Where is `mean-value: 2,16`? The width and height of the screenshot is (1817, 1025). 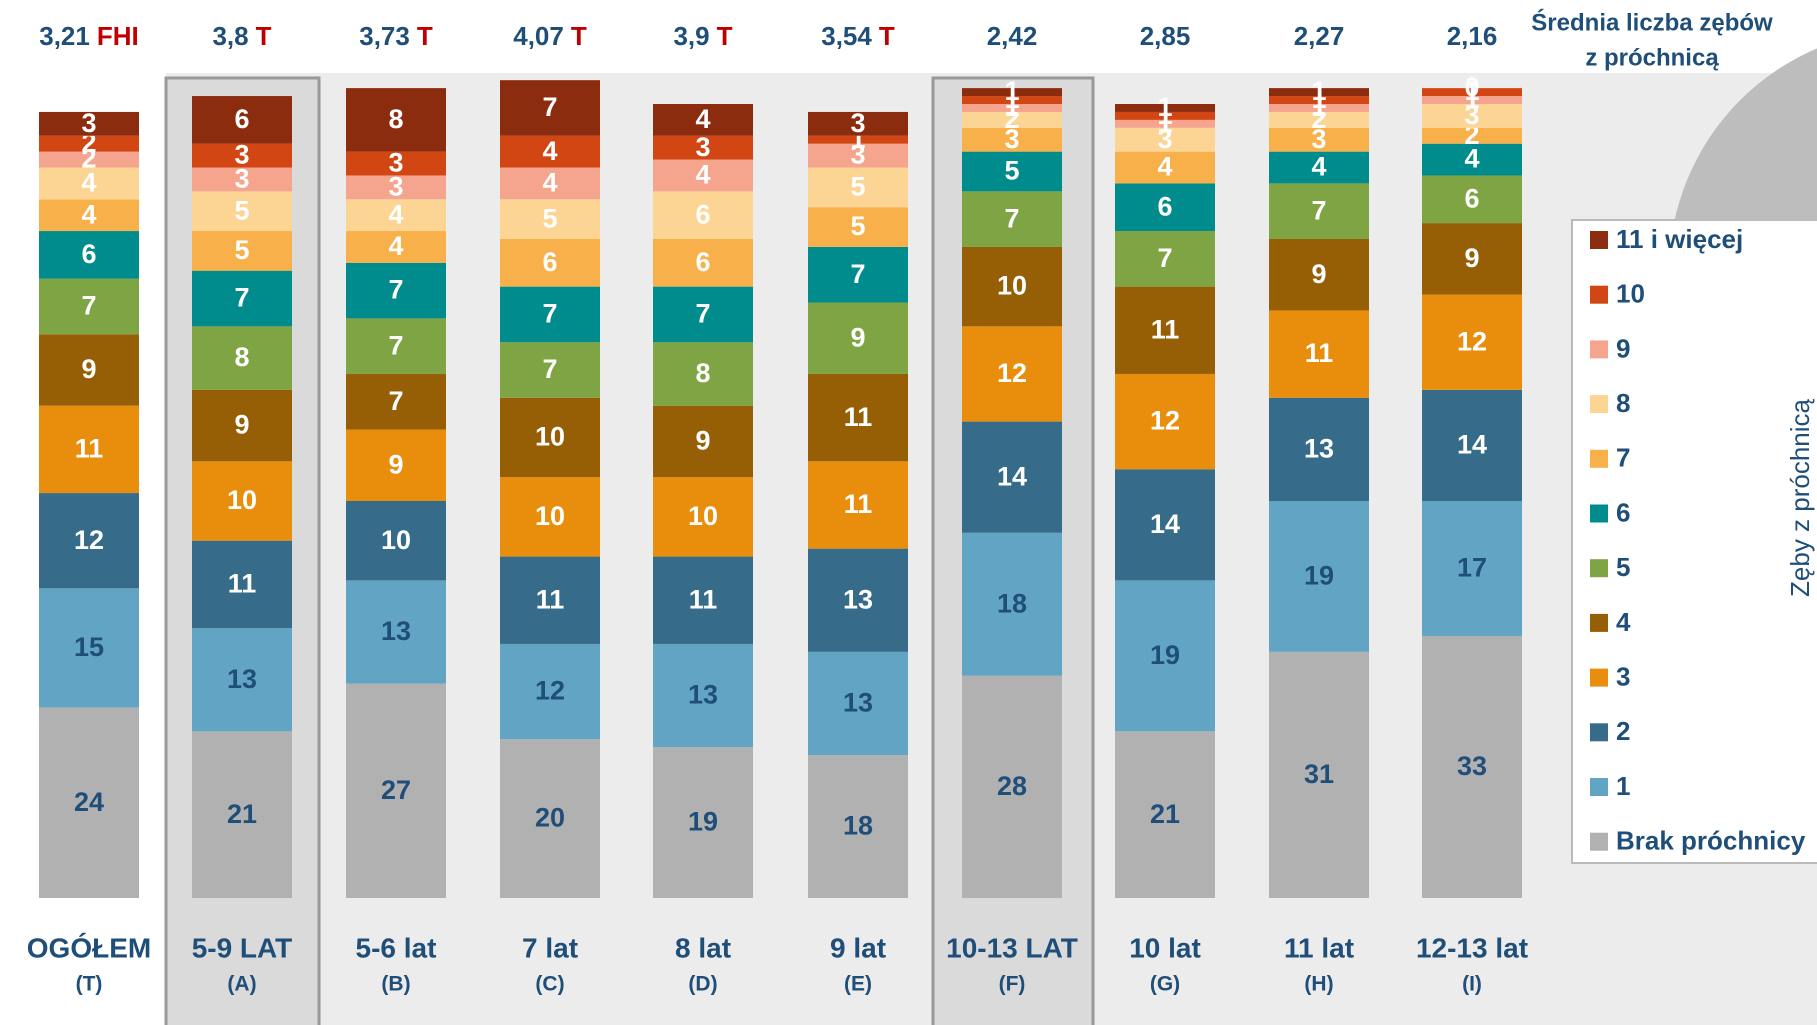 mean-value: 2,16 is located at coordinates (1472, 36).